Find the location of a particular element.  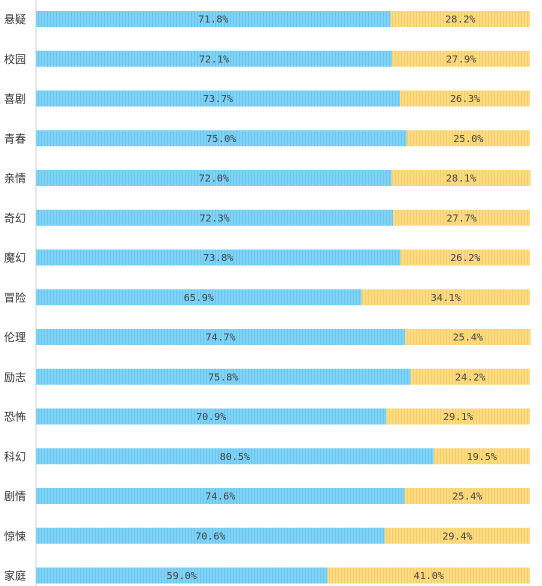

value-label: 28.2% is located at coordinates (460, 20).